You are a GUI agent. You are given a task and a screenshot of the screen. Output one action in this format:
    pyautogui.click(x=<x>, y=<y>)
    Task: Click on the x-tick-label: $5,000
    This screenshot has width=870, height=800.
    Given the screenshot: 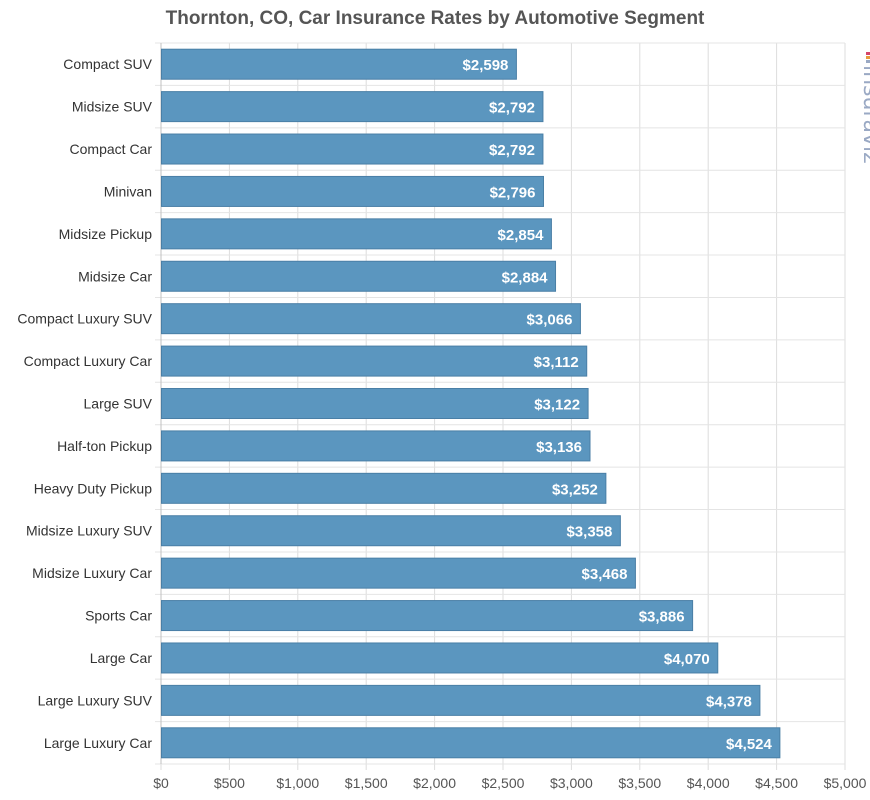 What is the action you would take?
    pyautogui.click(x=845, y=783)
    